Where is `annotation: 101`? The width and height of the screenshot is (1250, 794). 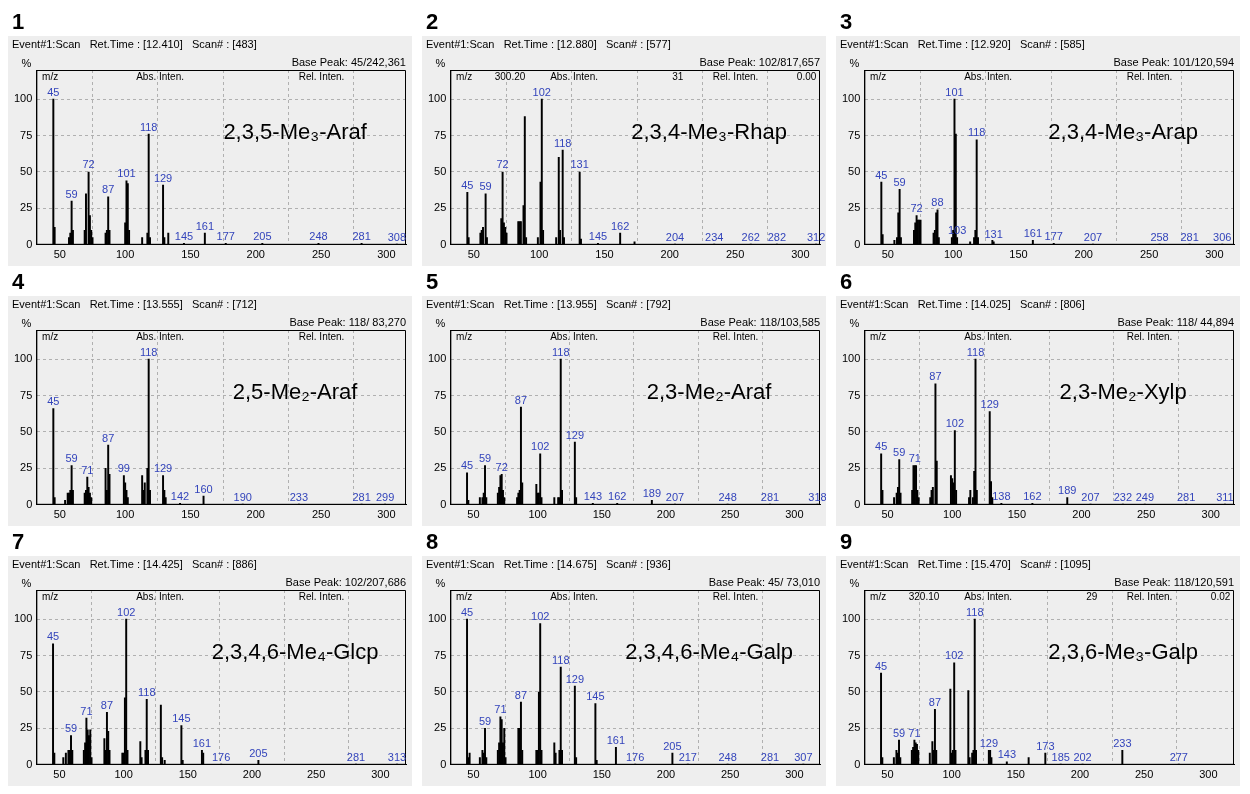
annotation: 101 is located at coordinates (954, 91).